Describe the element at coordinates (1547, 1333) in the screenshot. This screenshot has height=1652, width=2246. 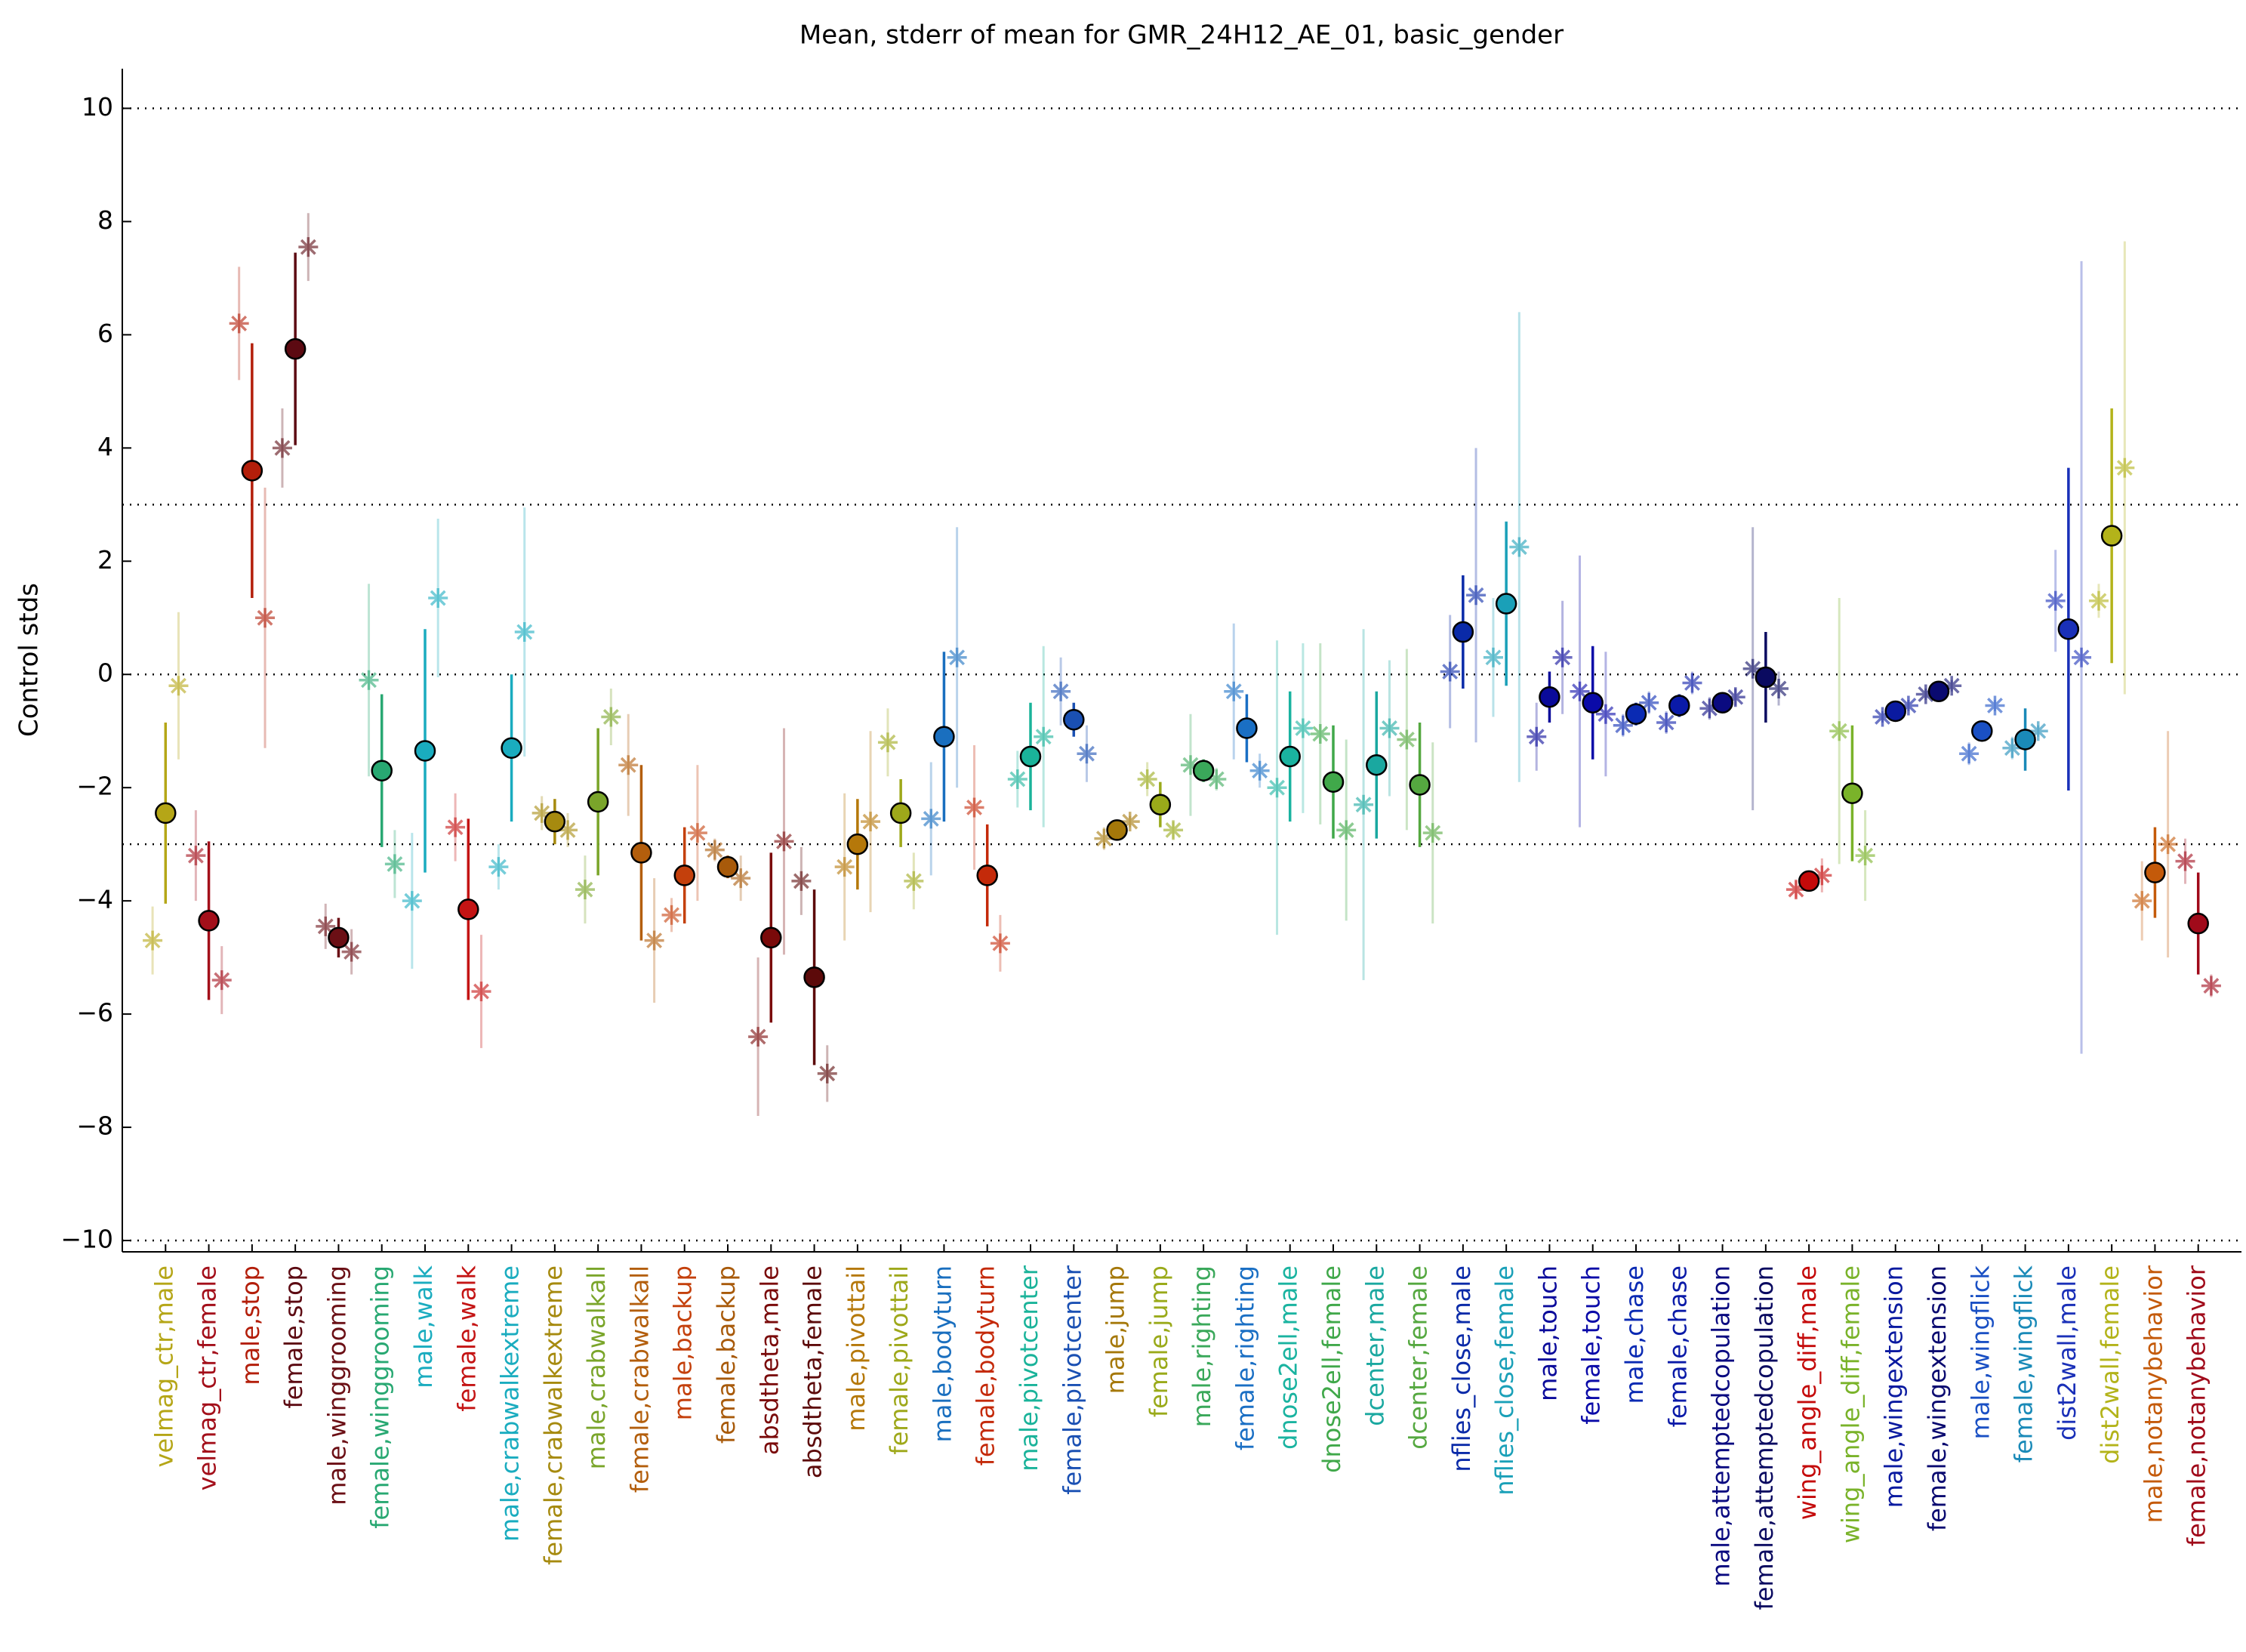
I see `x-tick-label: male,touch` at that location.